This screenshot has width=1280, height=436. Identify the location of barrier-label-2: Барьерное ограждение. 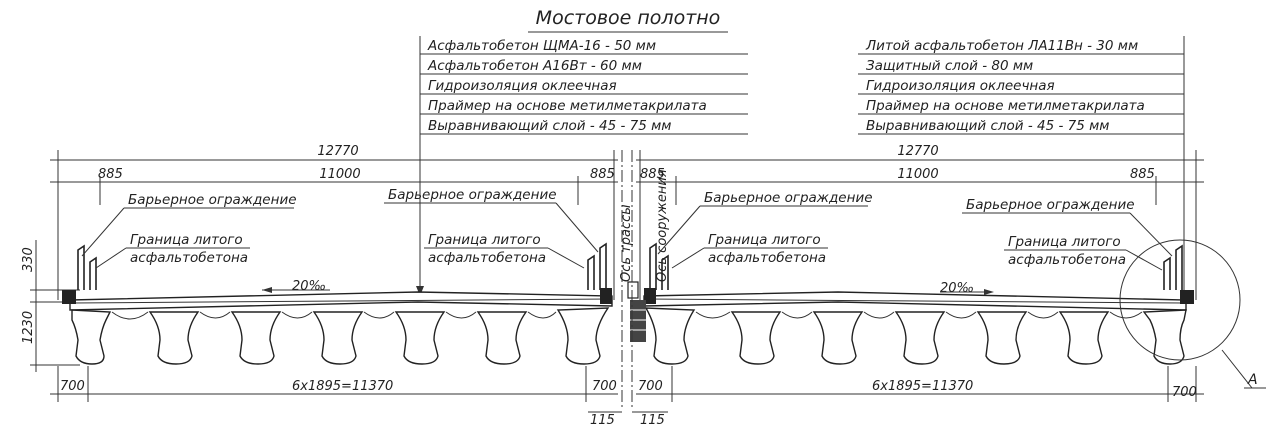
(472, 195).